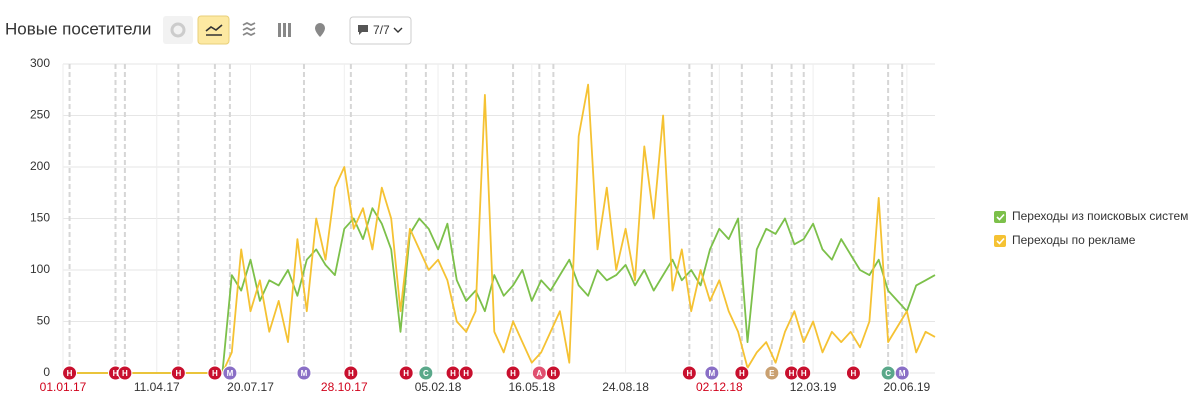 The height and width of the screenshot is (412, 1200). What do you see at coordinates (625, 387) in the screenshot?
I see `x-tick-label: 24.08.18` at bounding box center [625, 387].